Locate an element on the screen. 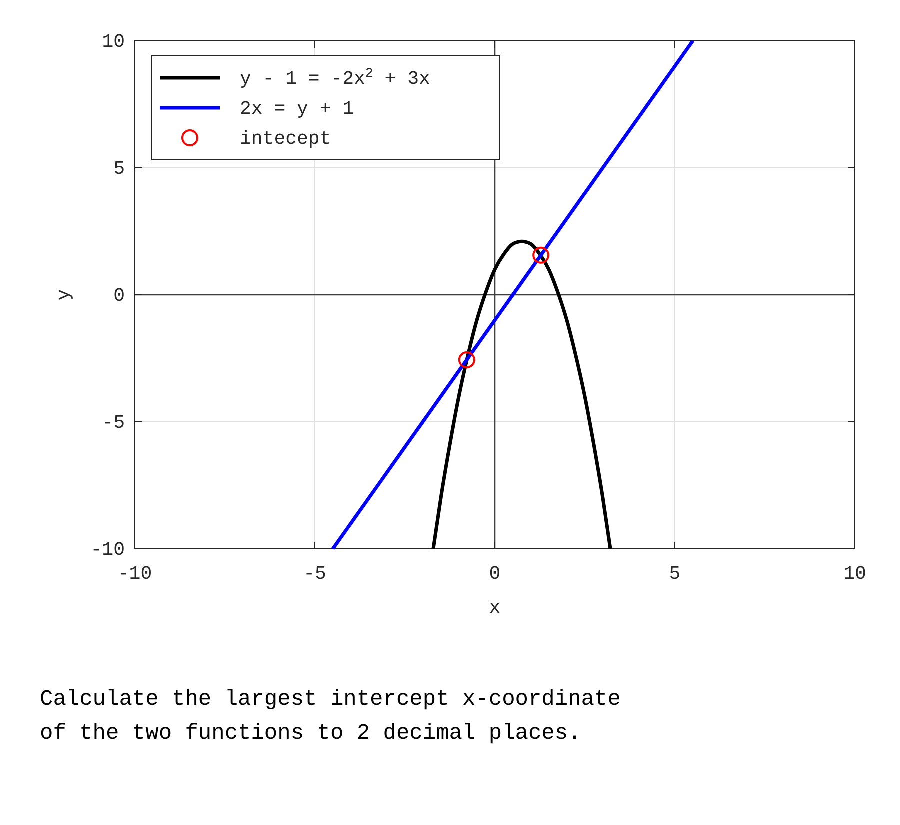  x-tick-label: 10 is located at coordinates (855, 574).